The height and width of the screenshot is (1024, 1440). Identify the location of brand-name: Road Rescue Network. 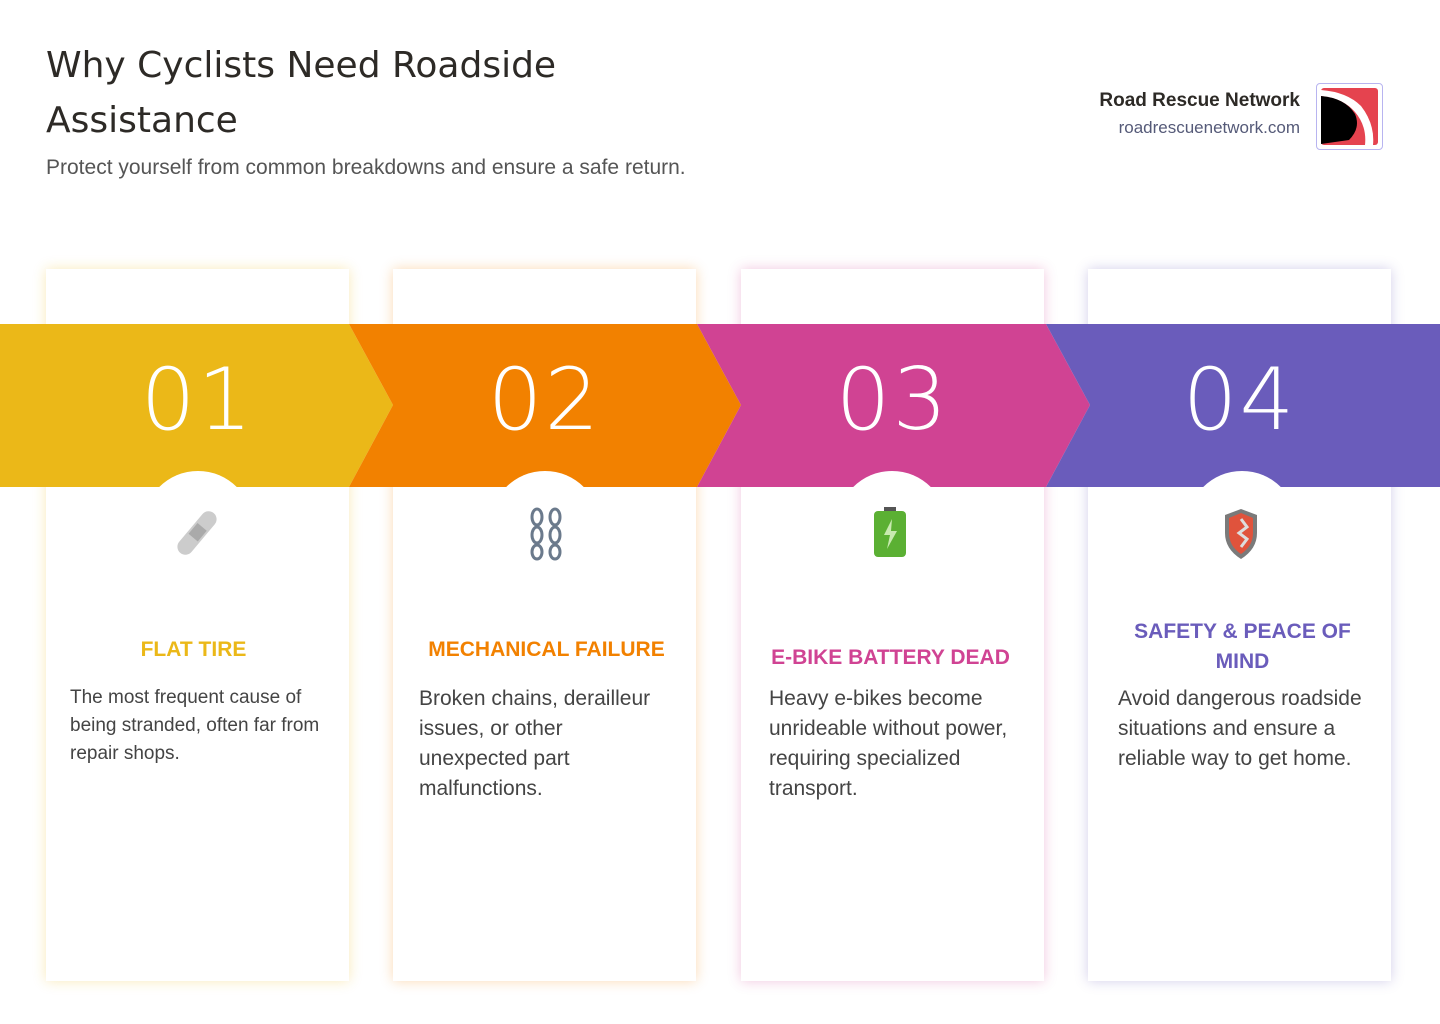
(1199, 100).